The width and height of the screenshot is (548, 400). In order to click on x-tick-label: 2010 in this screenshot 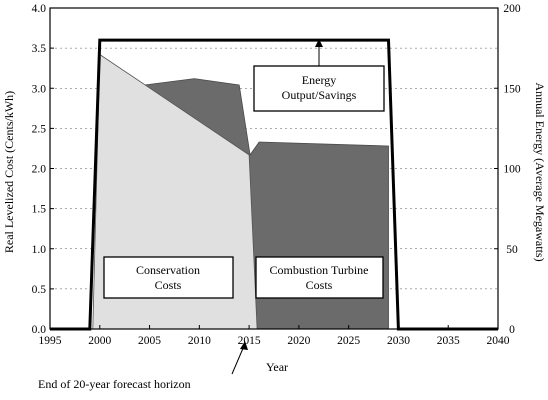, I will do `click(199, 341)`.